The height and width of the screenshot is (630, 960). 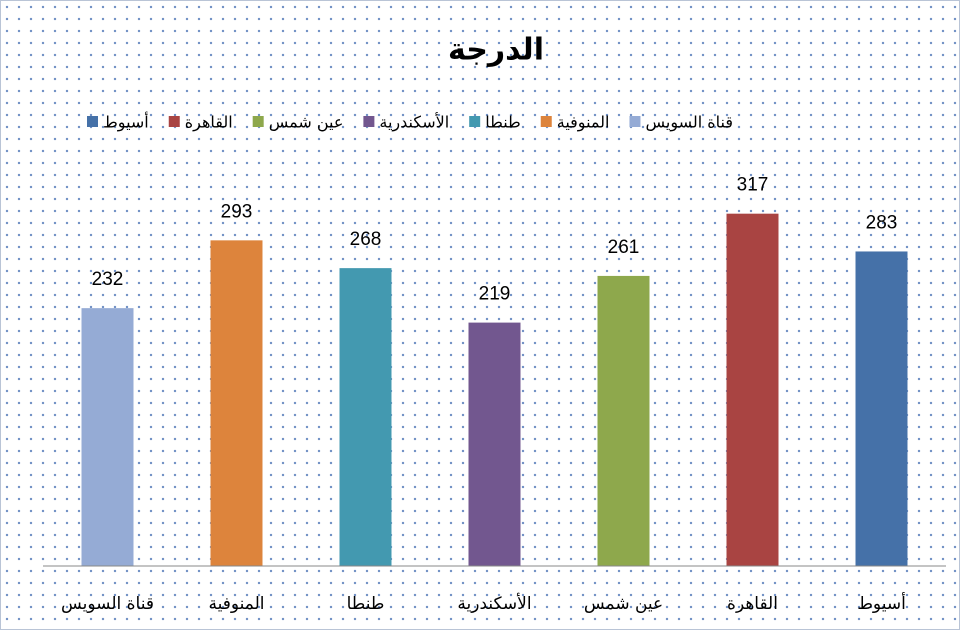 What do you see at coordinates (583, 123) in the screenshot?
I see `legend-label: المنوفية` at bounding box center [583, 123].